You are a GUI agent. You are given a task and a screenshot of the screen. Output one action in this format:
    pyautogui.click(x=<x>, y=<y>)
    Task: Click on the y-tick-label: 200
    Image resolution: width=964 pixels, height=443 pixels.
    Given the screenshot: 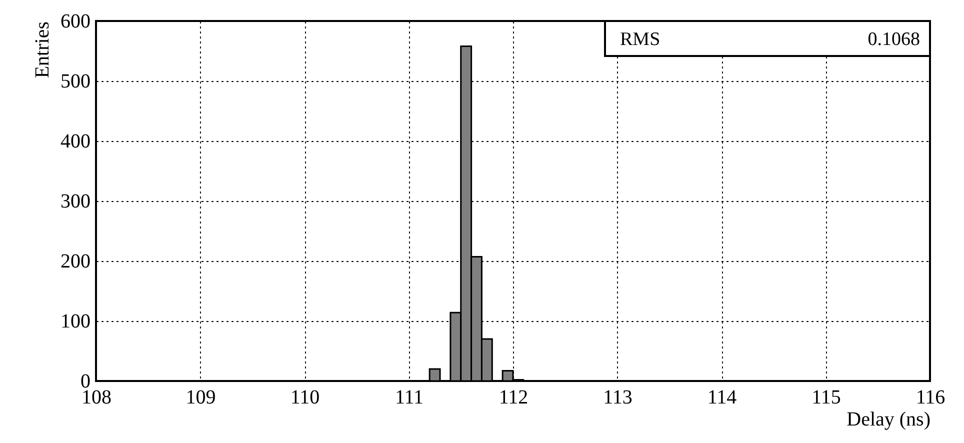 What is the action you would take?
    pyautogui.click(x=75, y=261)
    